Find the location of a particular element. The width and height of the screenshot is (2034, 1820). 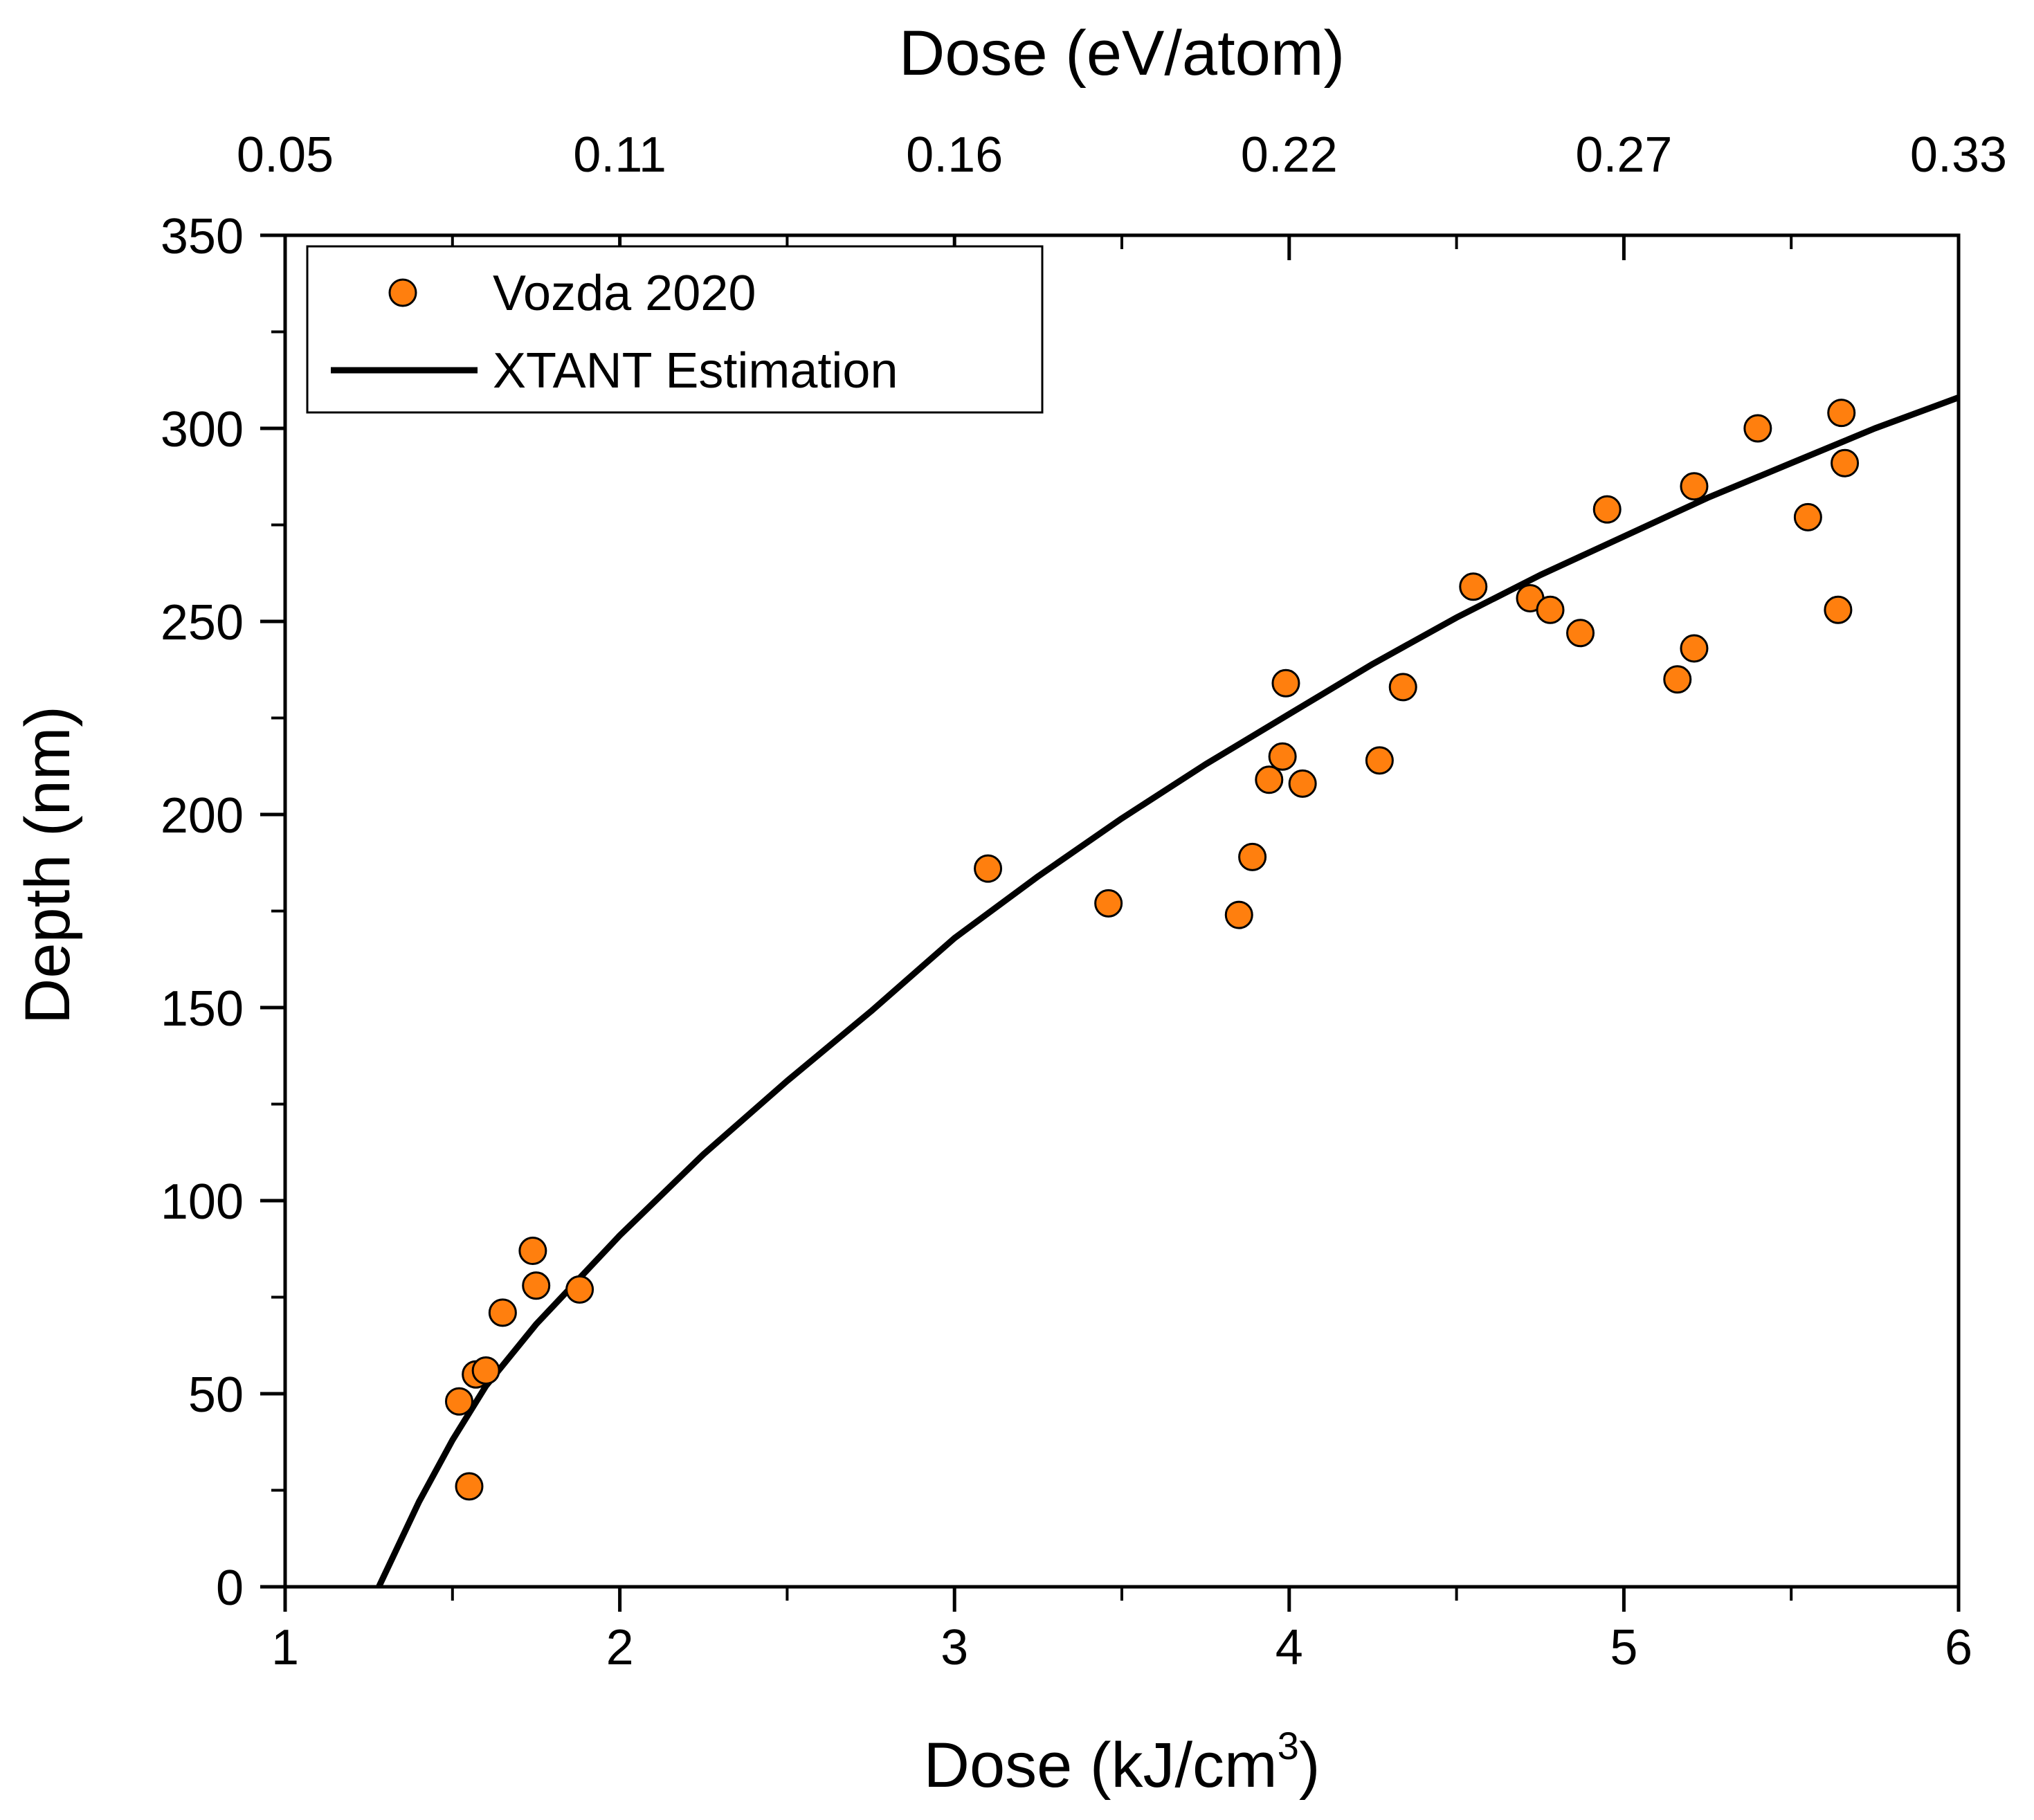

legend-box is located at coordinates (675, 329).